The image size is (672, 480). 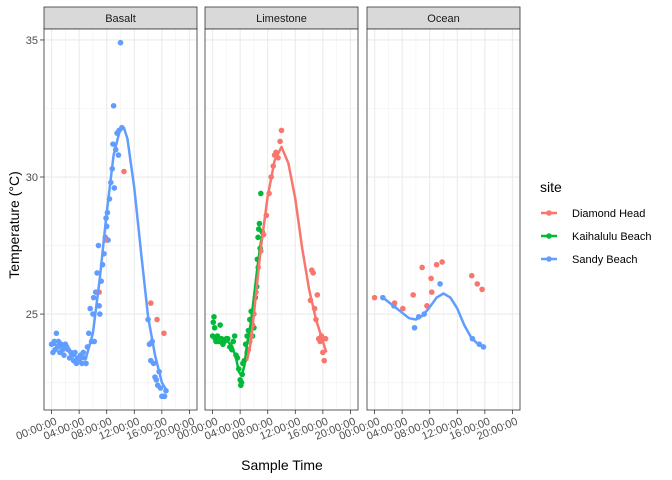 I want to click on legend-label: Sandy Beach, so click(x=604, y=260).